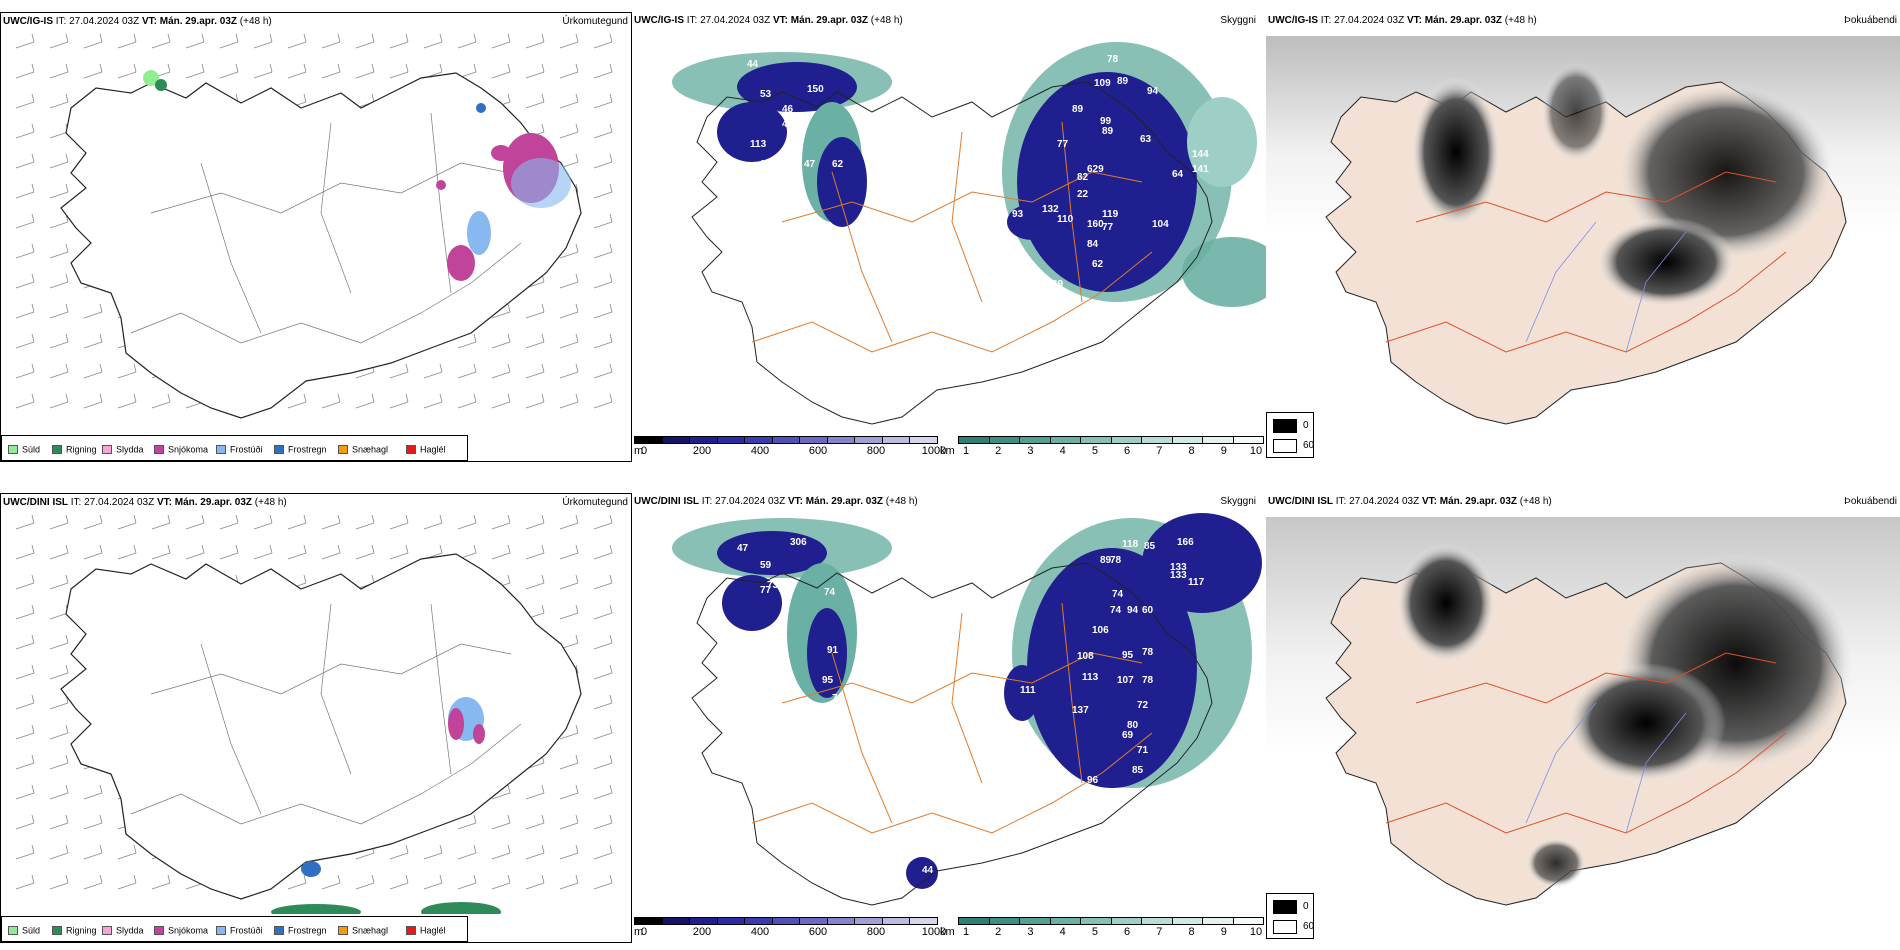  What do you see at coordinates (1093, 244) in the screenshot?
I see `visibility-value-label: 84` at bounding box center [1093, 244].